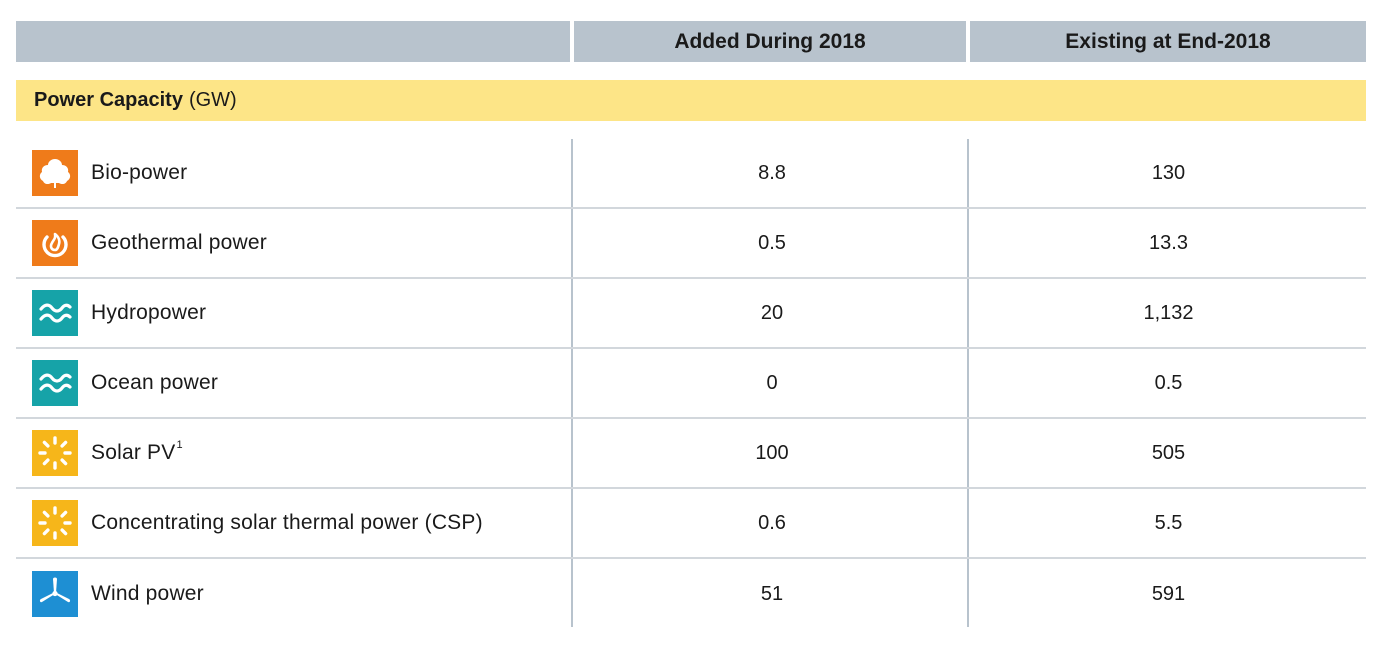 This screenshot has width=1384, height=648. I want to click on section-title: Power Capacity, so click(108, 100).